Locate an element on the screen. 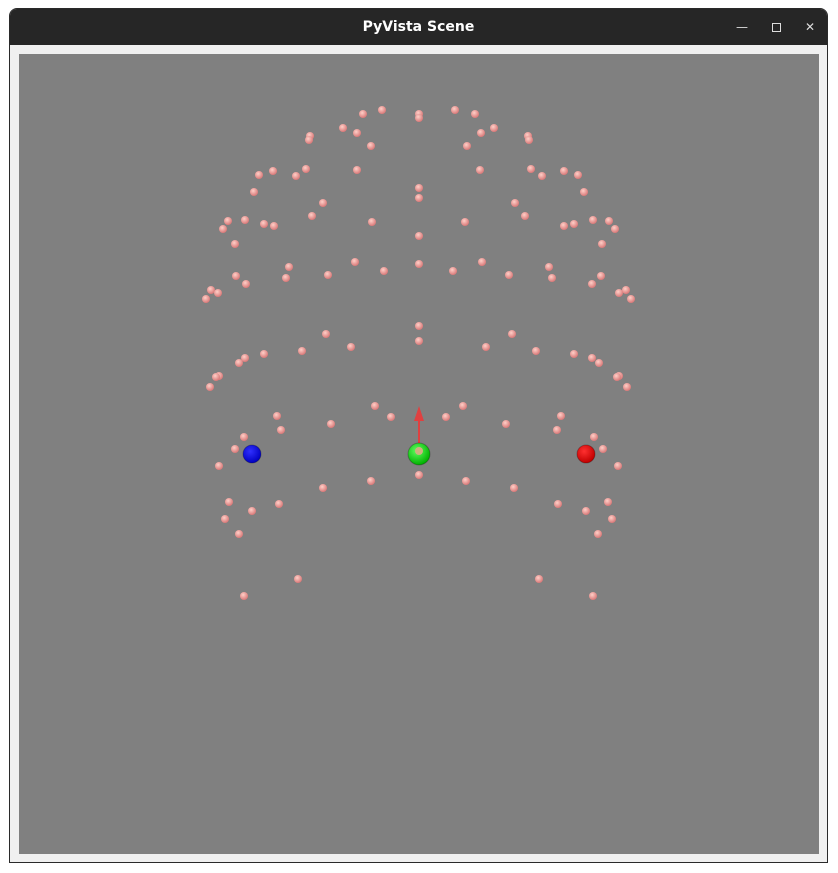 Image resolution: width=838 pixels, height=873 pixels. title-bar: PyVista Scene — ✕ is located at coordinates (418, 27).